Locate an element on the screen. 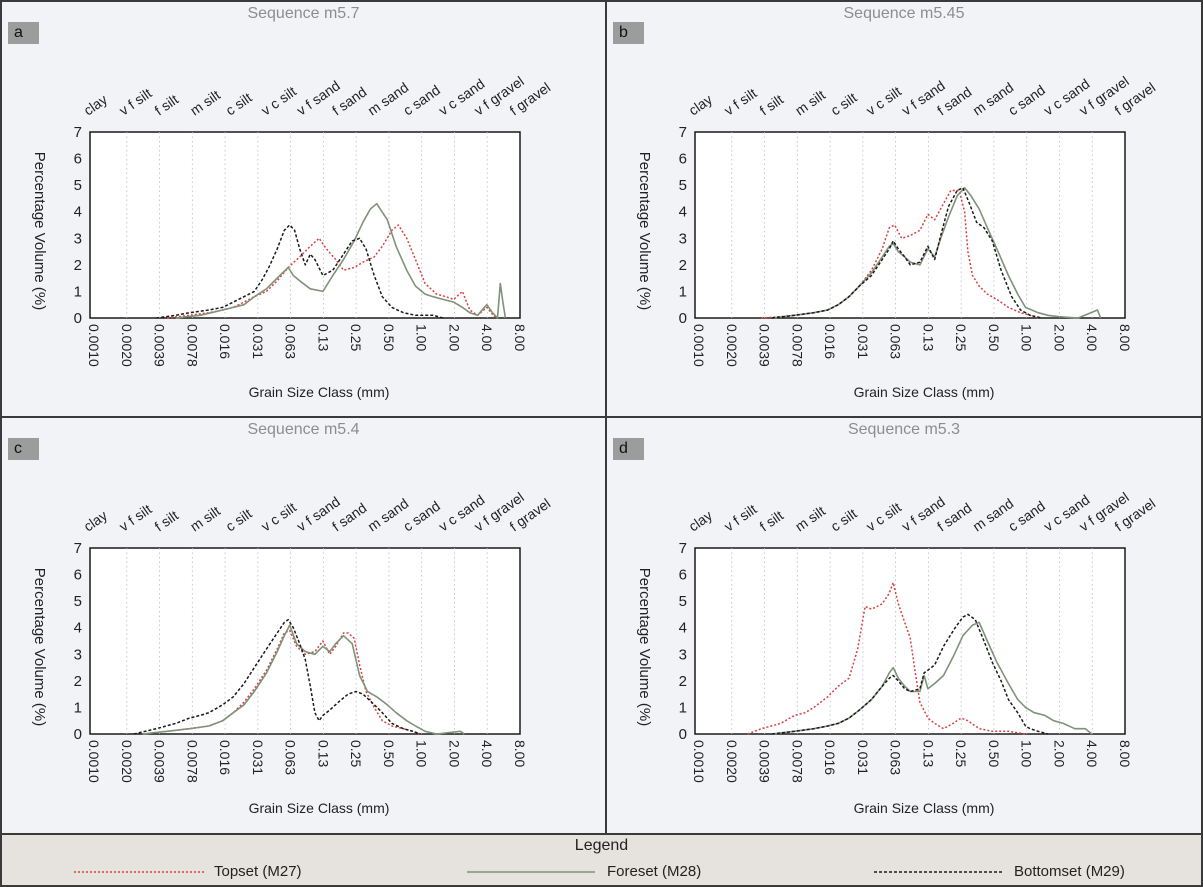 The width and height of the screenshot is (1203, 887). series-line-topset is located at coordinates (331, 271).